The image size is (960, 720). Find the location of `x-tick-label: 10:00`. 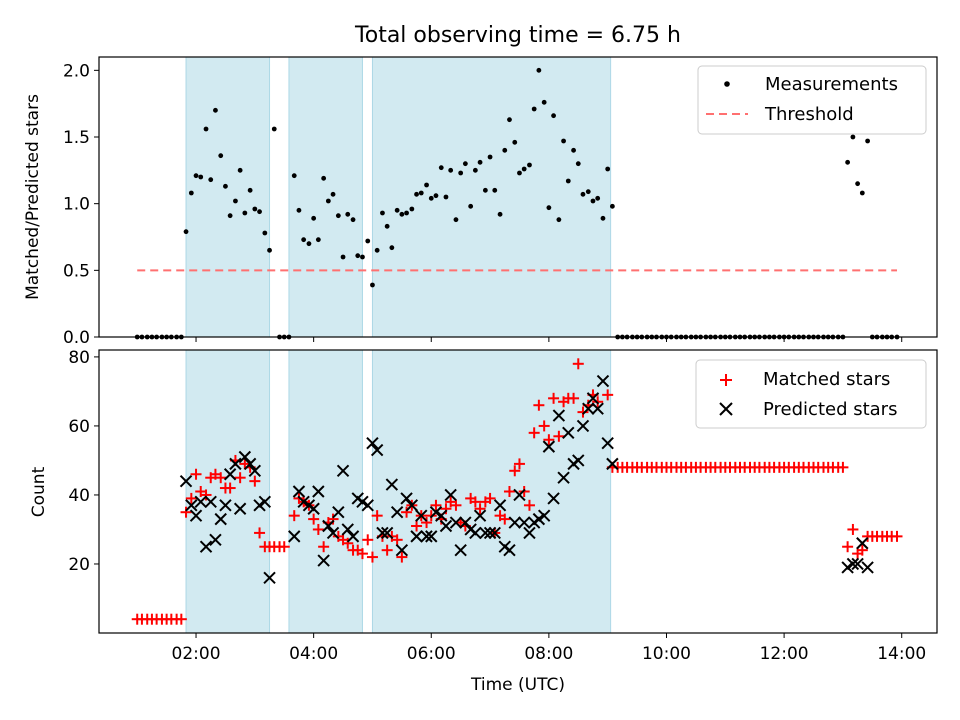

x-tick-label: 10:00 is located at coordinates (666, 654).